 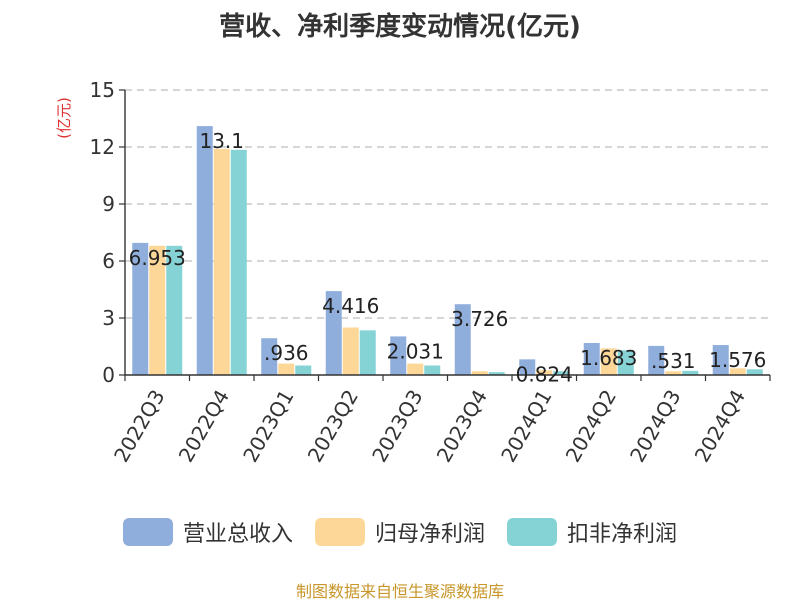 What do you see at coordinates (108, 261) in the screenshot?
I see `y-tick-label: 6` at bounding box center [108, 261].